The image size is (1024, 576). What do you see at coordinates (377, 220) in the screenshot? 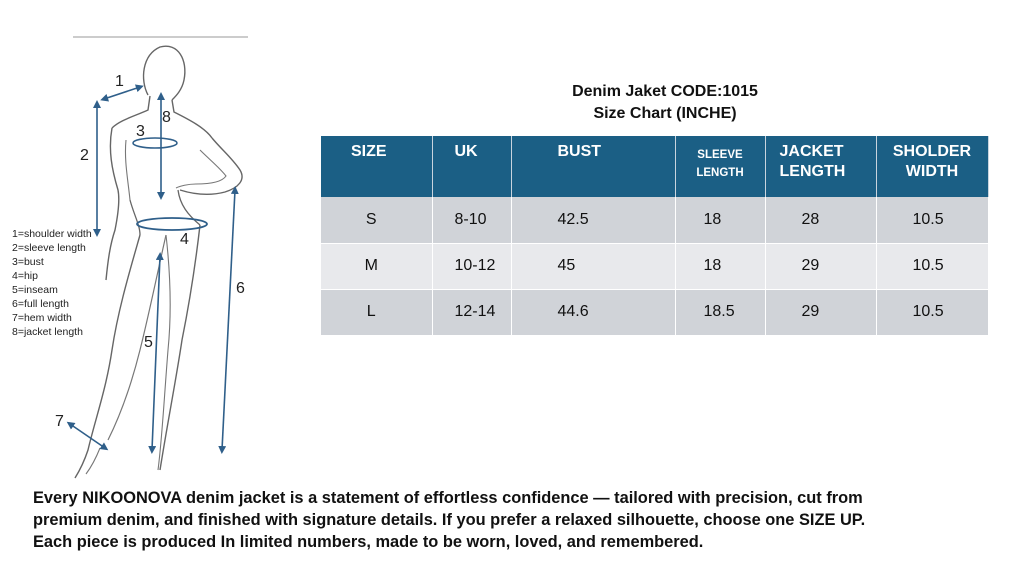
I see `cell-size: S` at bounding box center [377, 220].